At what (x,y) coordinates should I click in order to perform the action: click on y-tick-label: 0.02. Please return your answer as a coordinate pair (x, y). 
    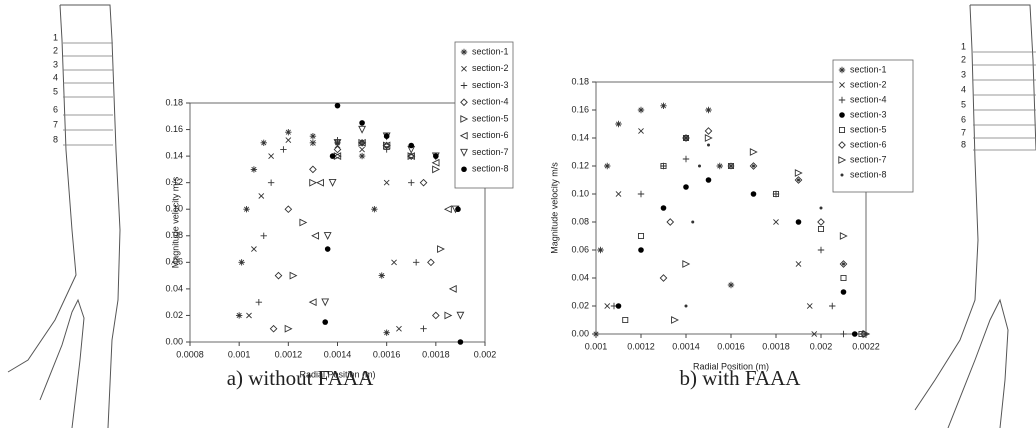
    Looking at the image, I should click on (580, 305).